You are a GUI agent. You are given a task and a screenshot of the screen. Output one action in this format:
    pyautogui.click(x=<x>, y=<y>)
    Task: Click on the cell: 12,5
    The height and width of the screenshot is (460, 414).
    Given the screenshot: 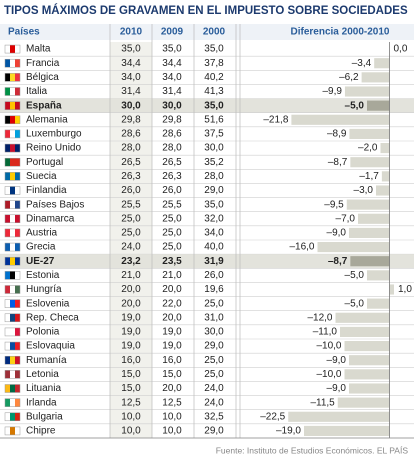 What is the action you would take?
    pyautogui.click(x=131, y=402)
    